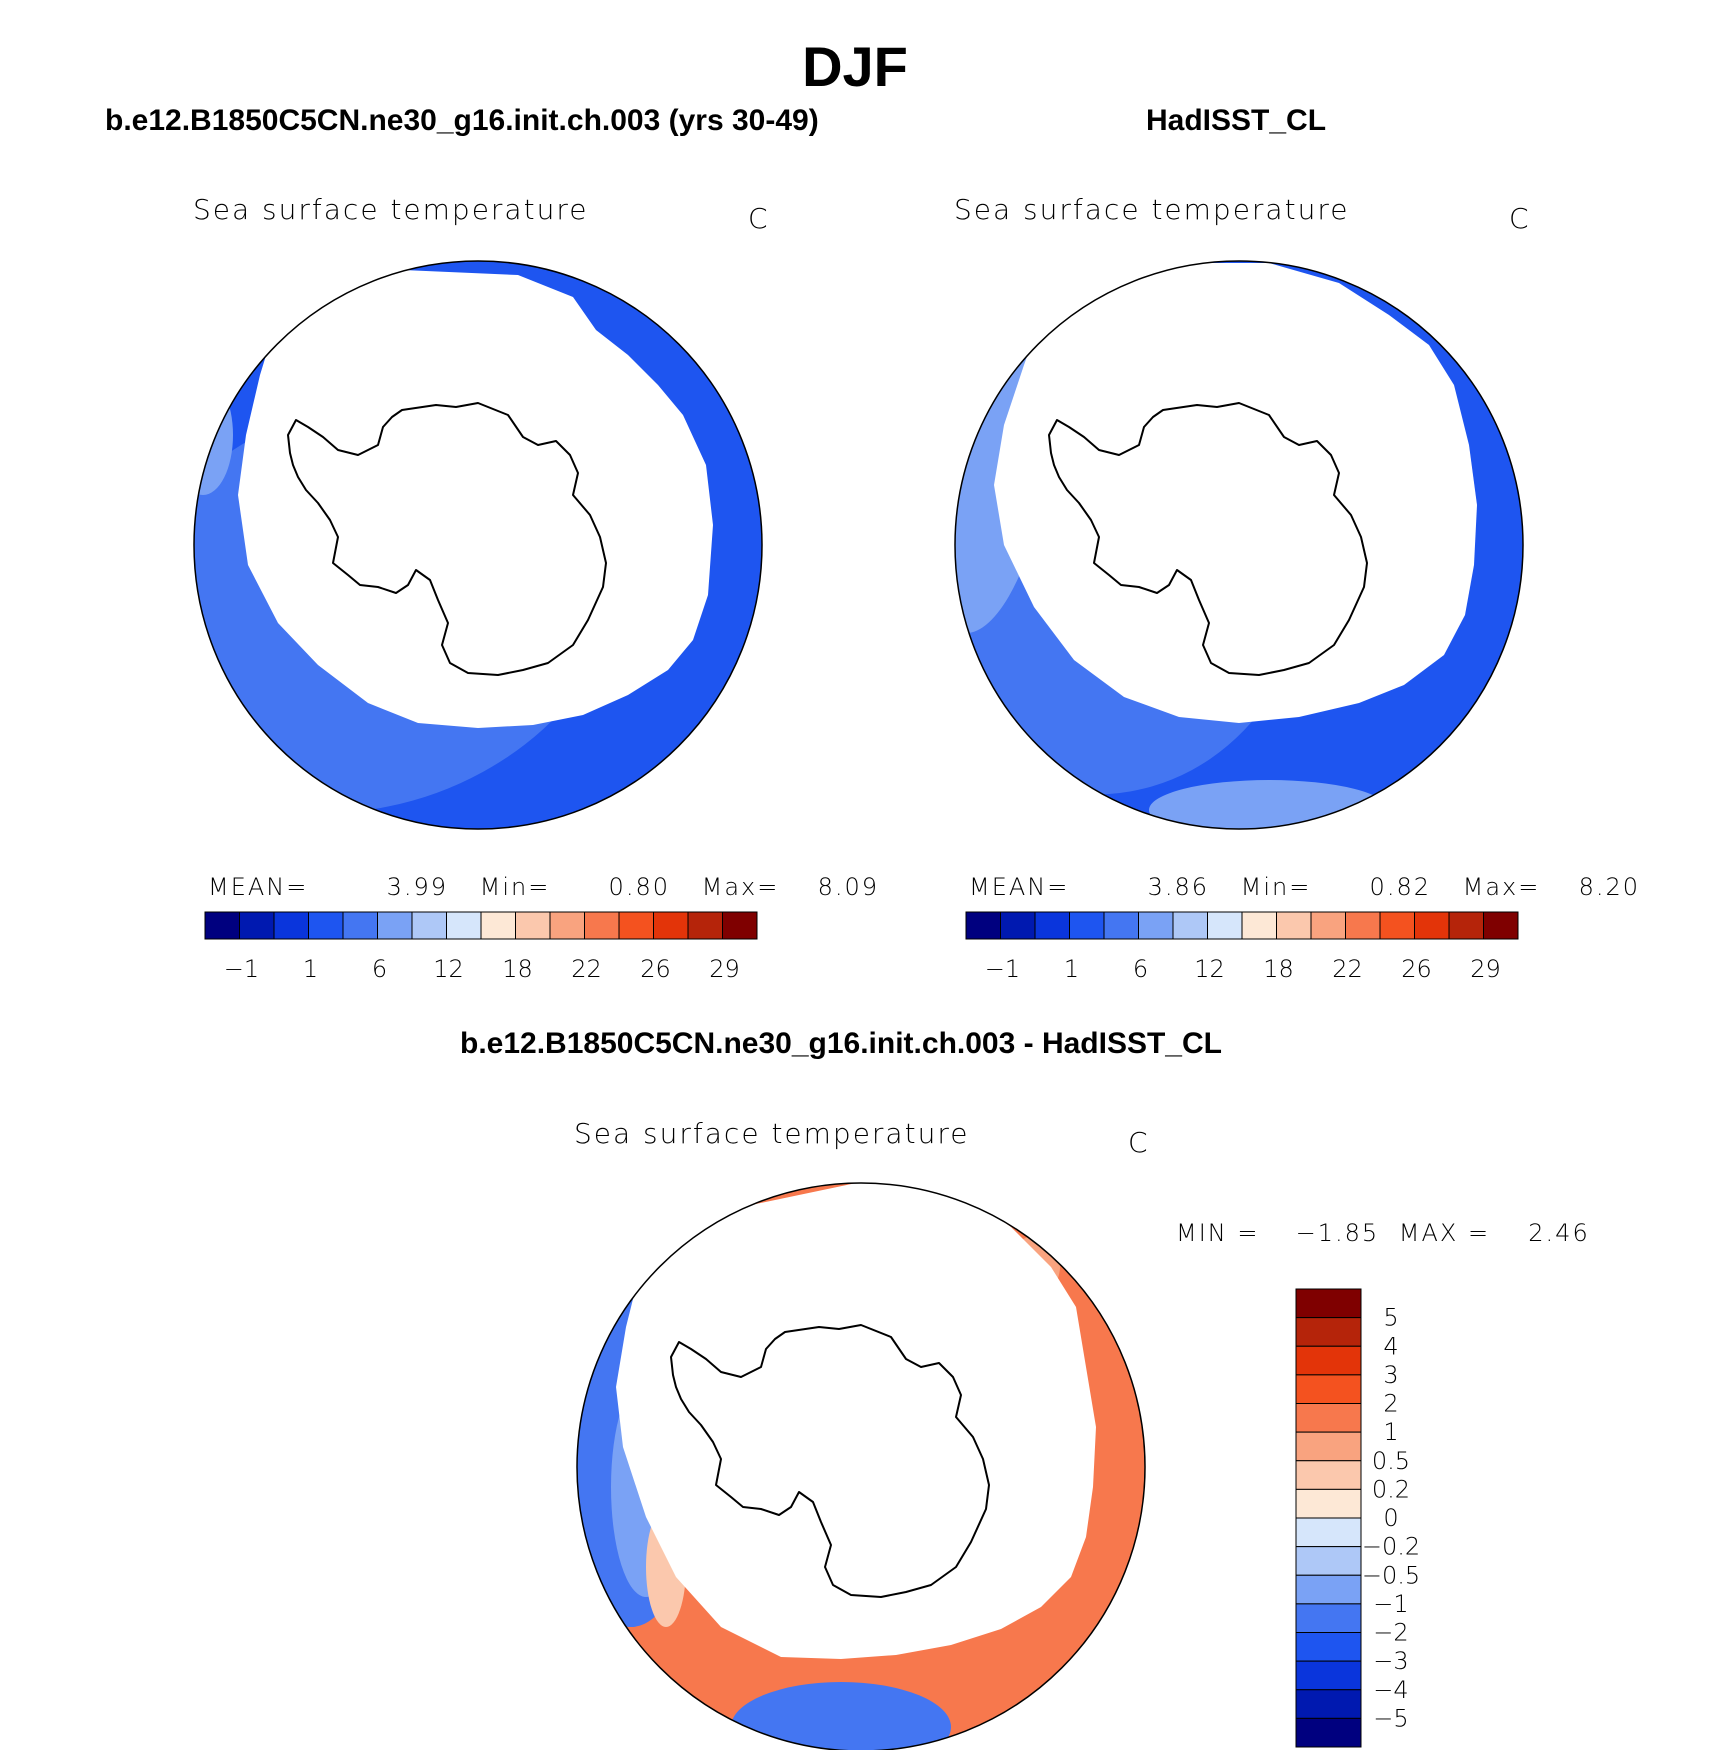 The height and width of the screenshot is (1750, 1710). Describe the element at coordinates (1390, 1318) in the screenshot. I see `colorbar-tick-label: 5` at that location.